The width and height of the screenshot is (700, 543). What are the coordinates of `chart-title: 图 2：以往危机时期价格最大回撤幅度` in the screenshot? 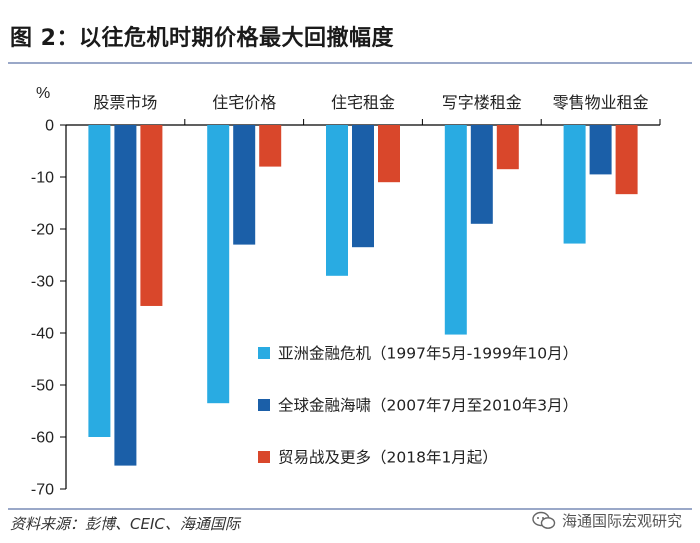 It's located at (202, 38).